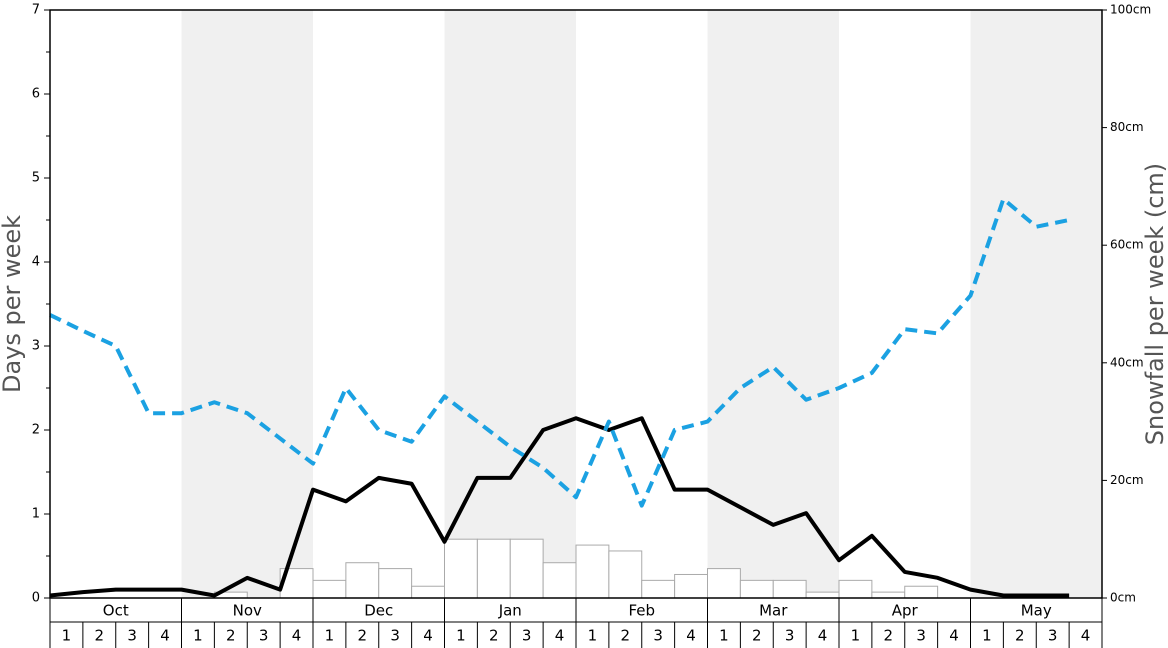 The height and width of the screenshot is (648, 1168). What do you see at coordinates (1127, 127) in the screenshot?
I see `y2-tick-label: 80cm` at bounding box center [1127, 127].